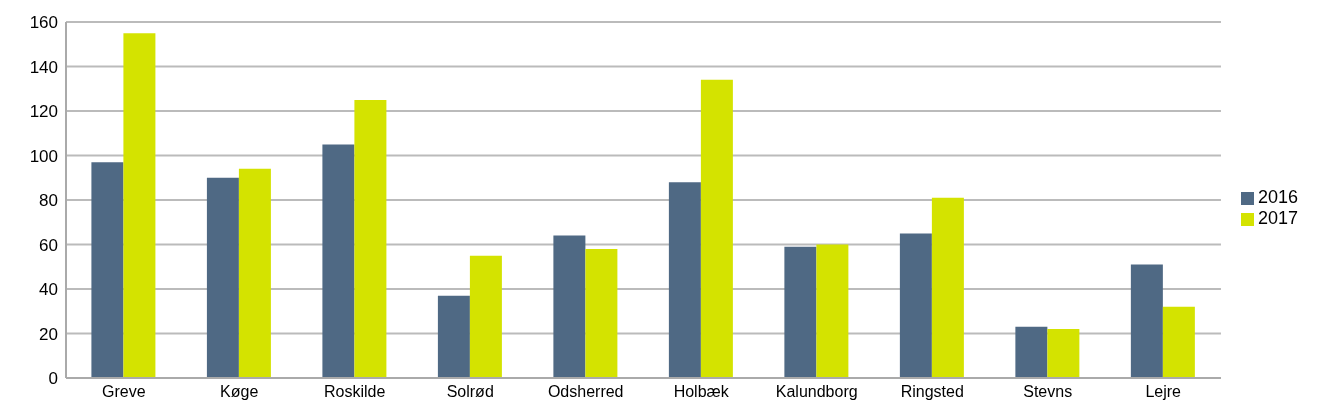 This screenshot has width=1329, height=417. Describe the element at coordinates (43, 156) in the screenshot. I see `y-tick-label: 100` at that location.